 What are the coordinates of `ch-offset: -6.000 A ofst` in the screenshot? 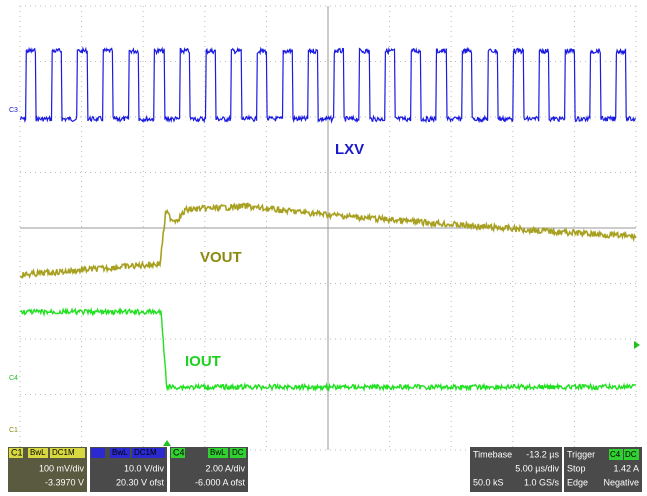 It's located at (220, 482).